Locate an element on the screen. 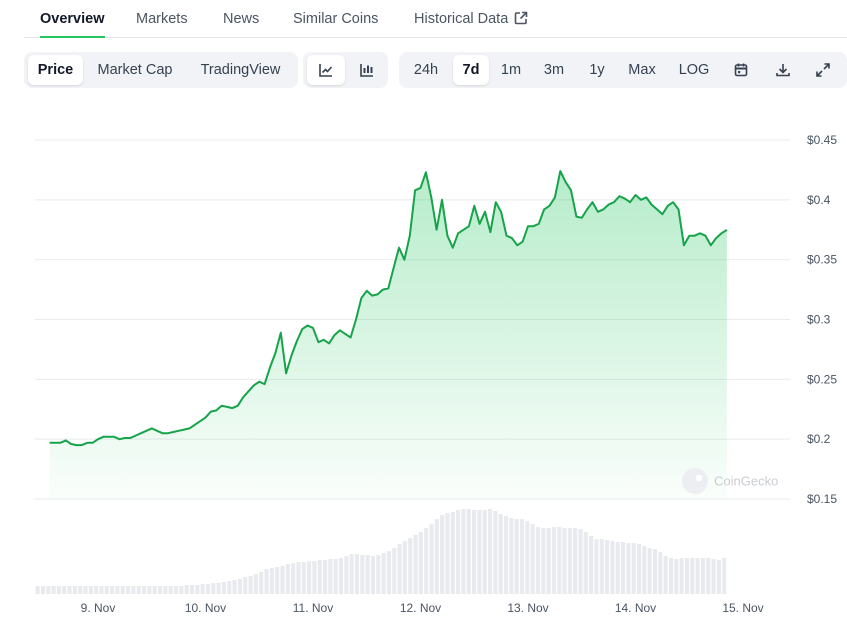 The image size is (847, 627). download-button is located at coordinates (783, 70).